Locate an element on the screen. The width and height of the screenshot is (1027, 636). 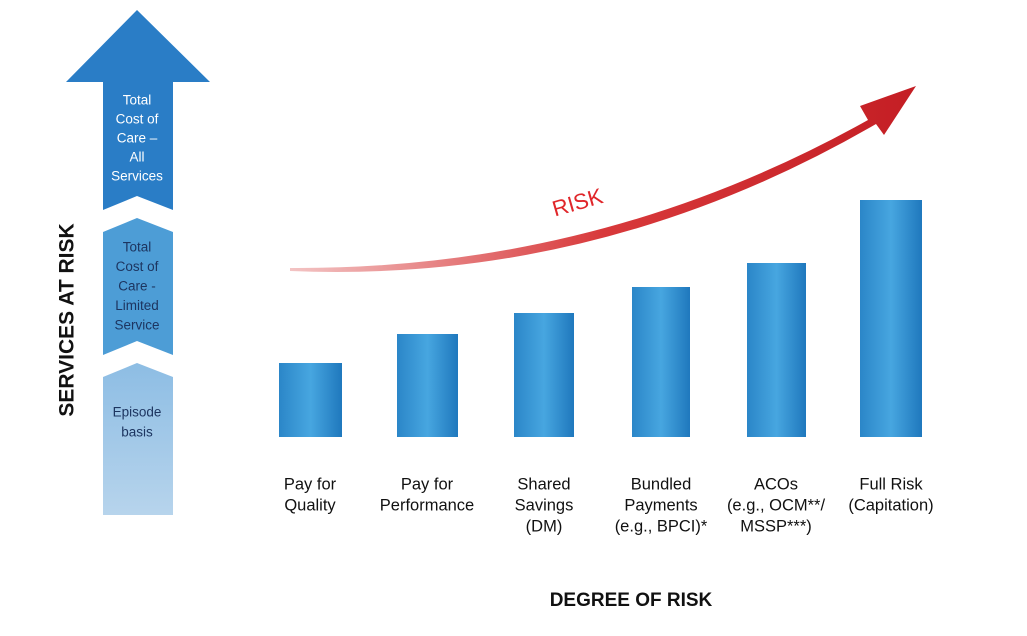
level-label: Care – is located at coordinates (137, 138).